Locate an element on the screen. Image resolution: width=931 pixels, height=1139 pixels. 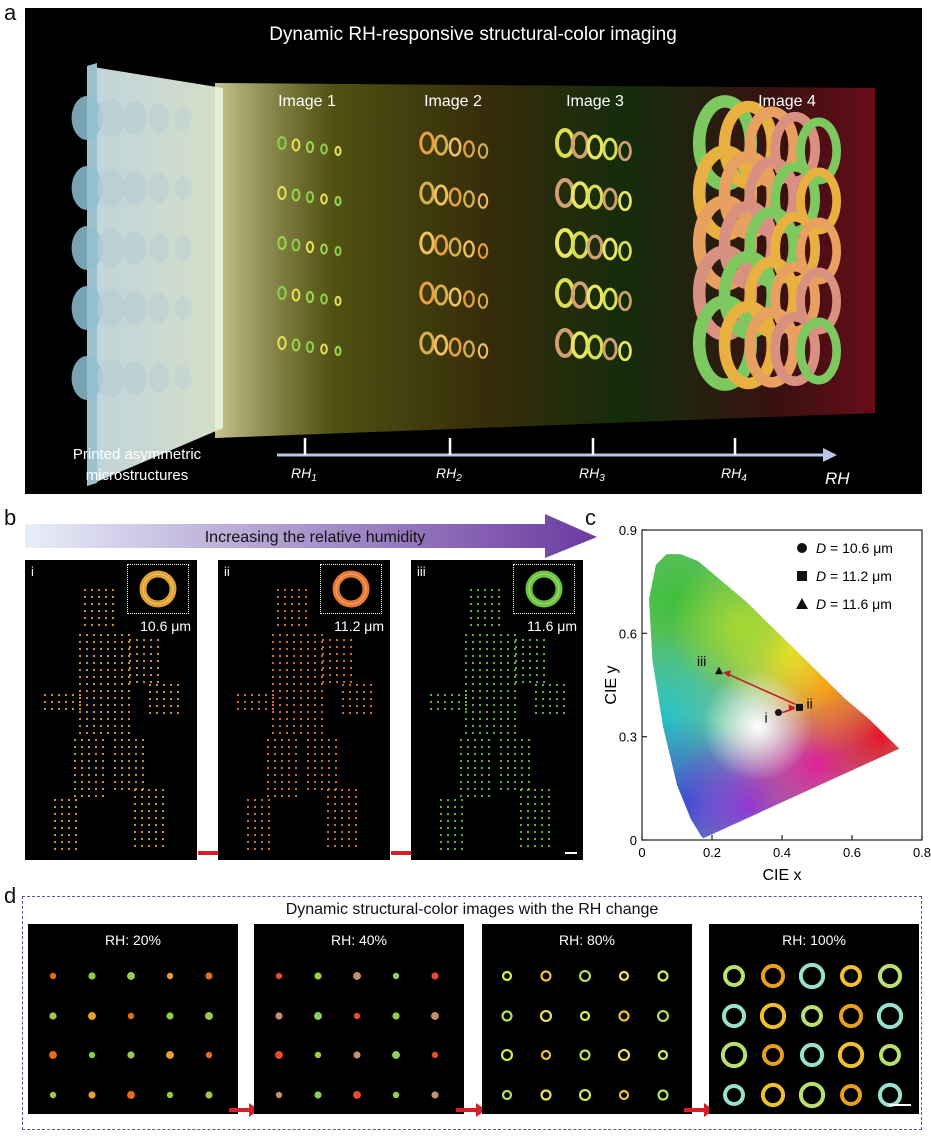
inset-size-iii: 11.6 μm is located at coordinates (552, 626).